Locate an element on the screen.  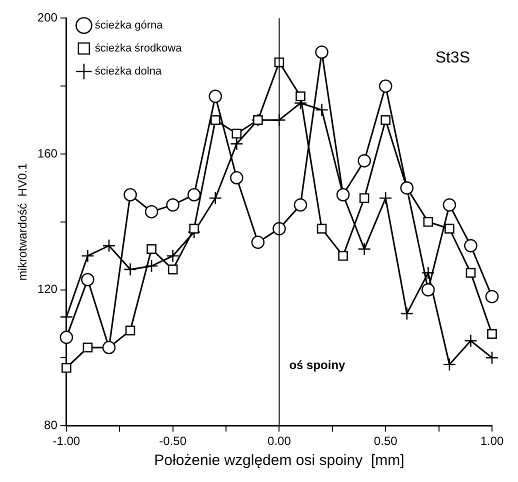
x-tick-label: 0.00 is located at coordinates (280, 441).